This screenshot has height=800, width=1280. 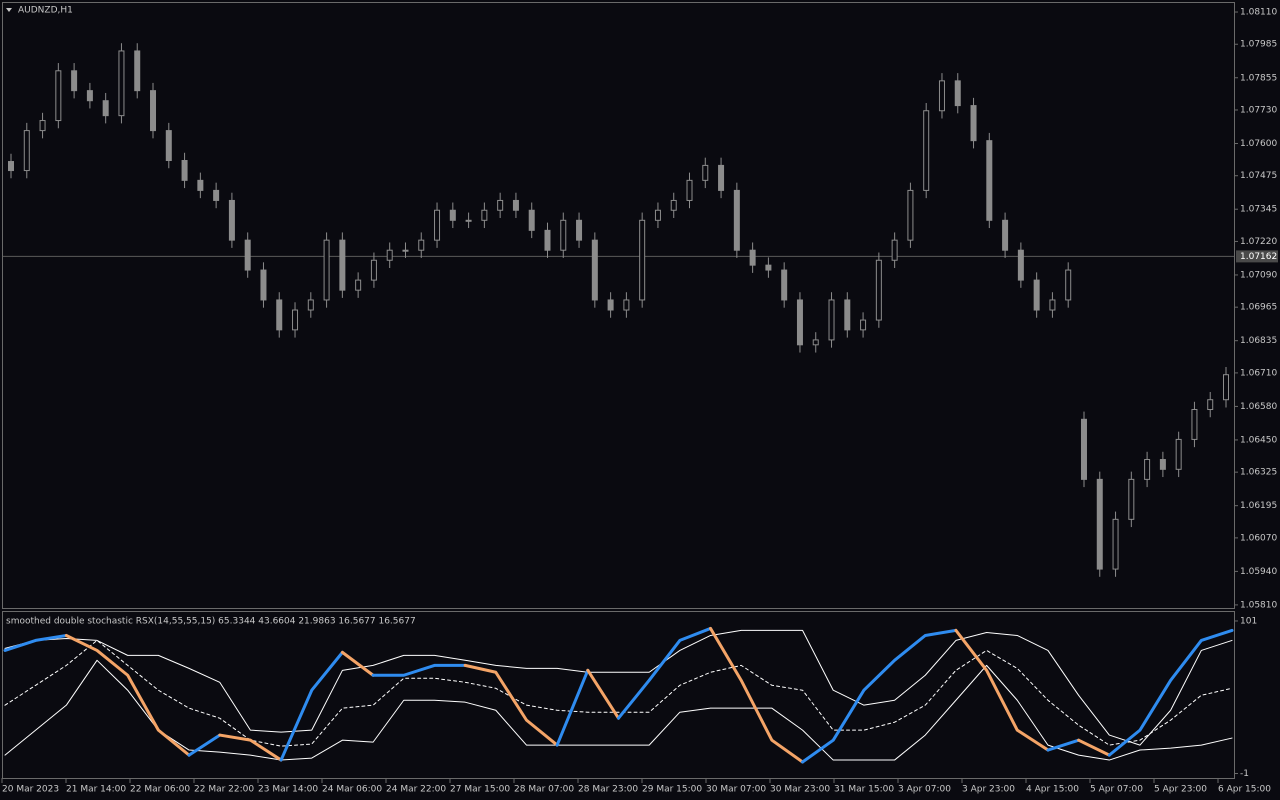 What do you see at coordinates (1258, 176) in the screenshot?
I see `y-tick-label: 1.07475` at bounding box center [1258, 176].